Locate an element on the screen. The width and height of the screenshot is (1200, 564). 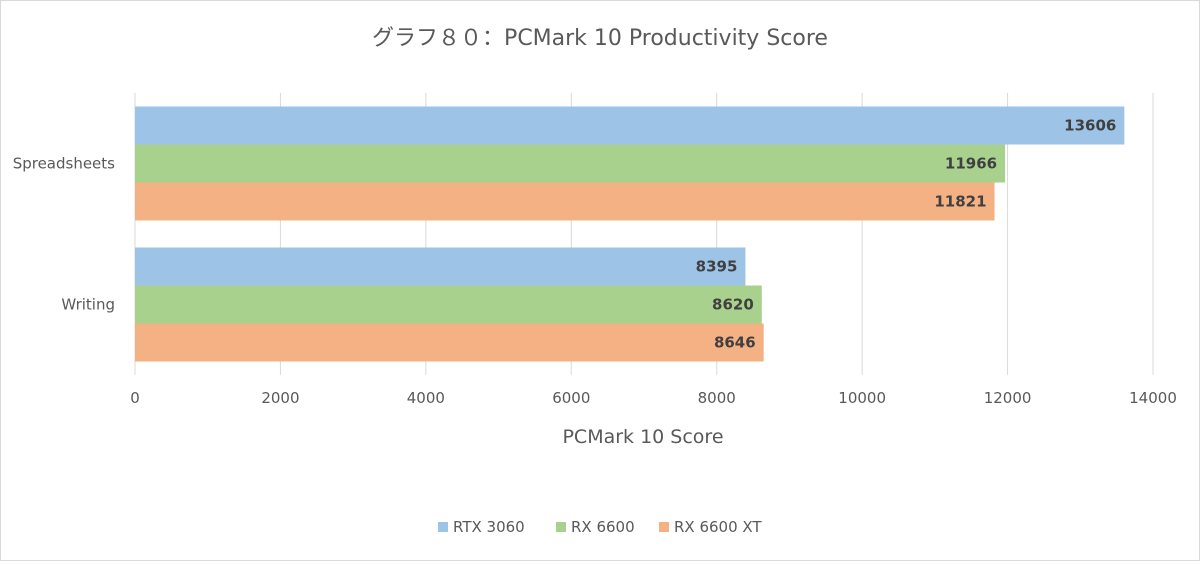
x-tick-label: 8000 is located at coordinates (717, 398).